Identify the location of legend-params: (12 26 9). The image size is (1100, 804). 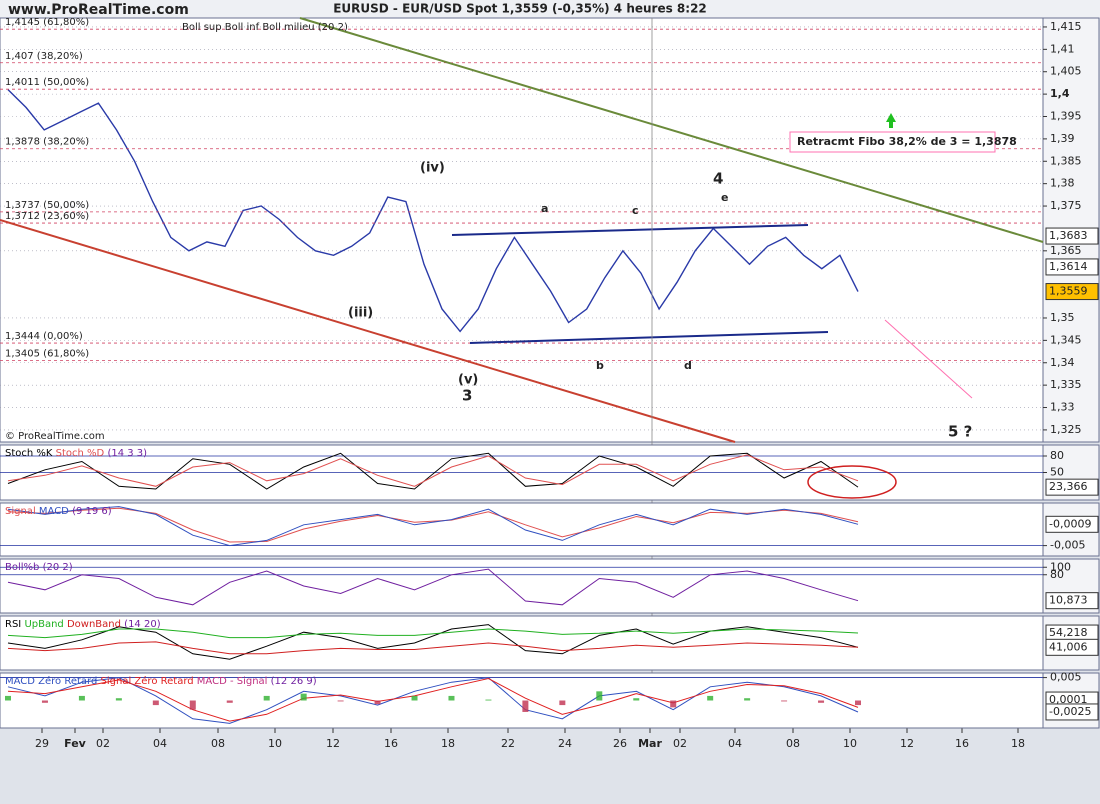
(294, 681).